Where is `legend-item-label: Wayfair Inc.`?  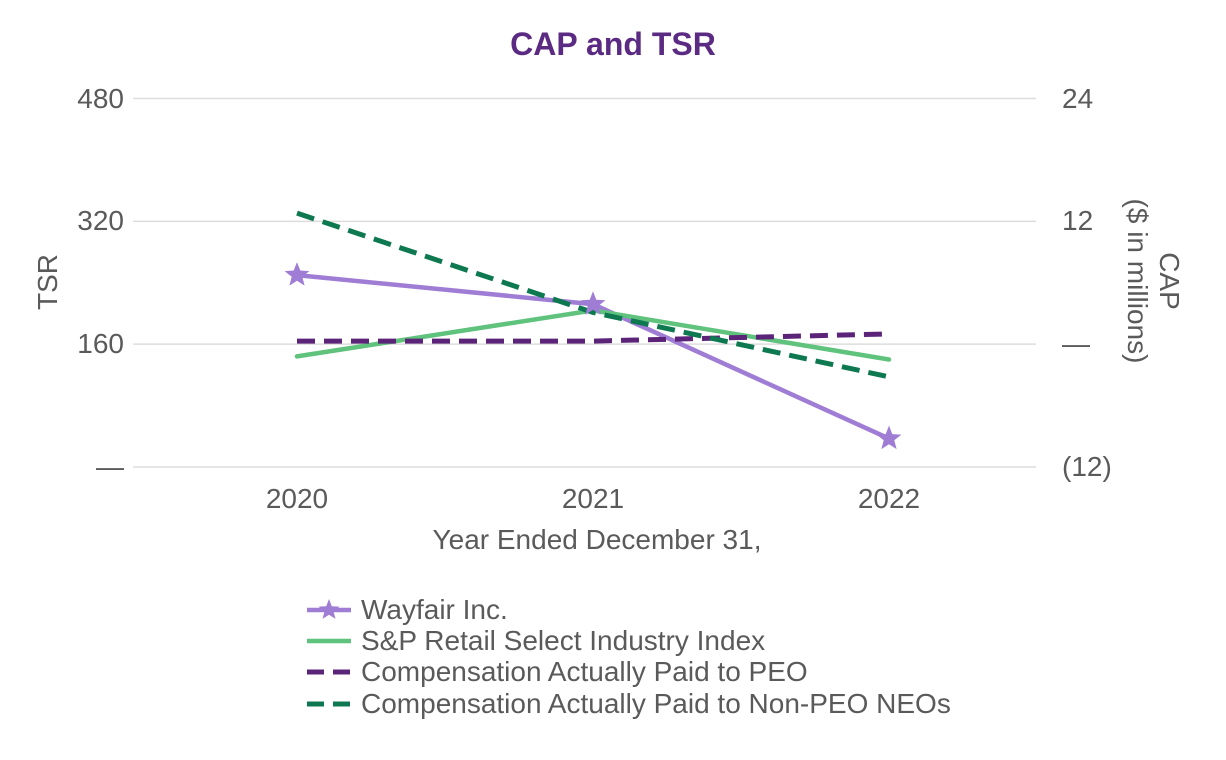 legend-item-label: Wayfair Inc. is located at coordinates (434, 609).